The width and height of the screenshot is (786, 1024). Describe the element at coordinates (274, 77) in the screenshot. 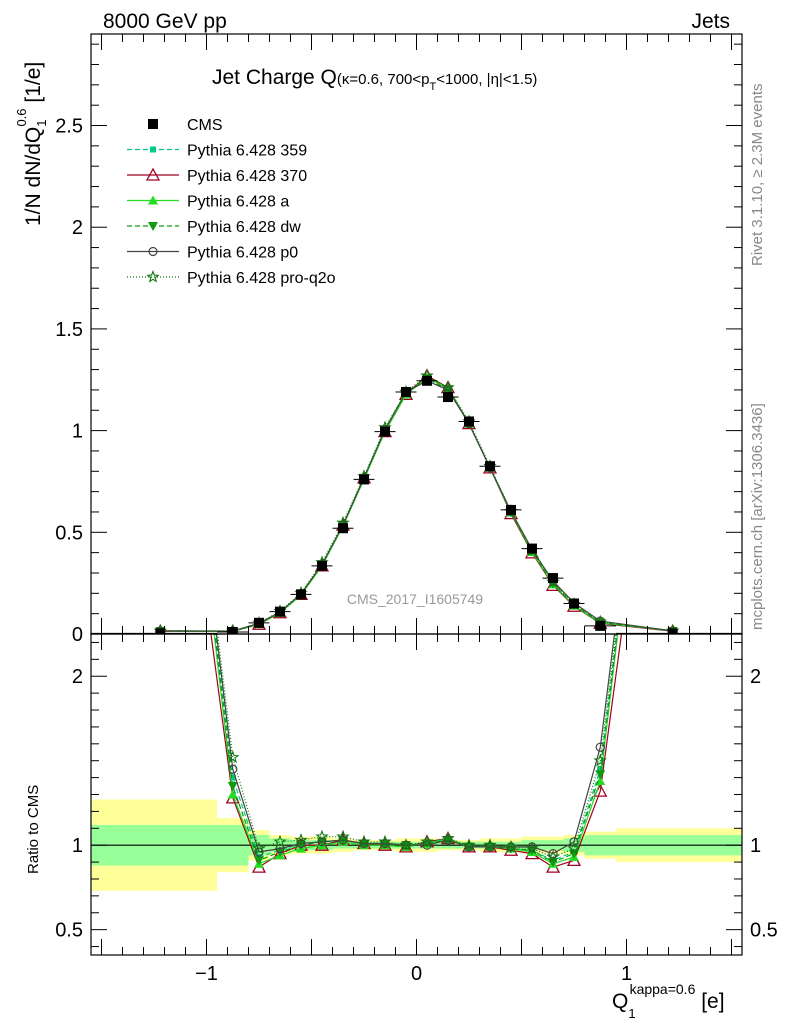

I see `title-main: Jet Charge Q` at that location.